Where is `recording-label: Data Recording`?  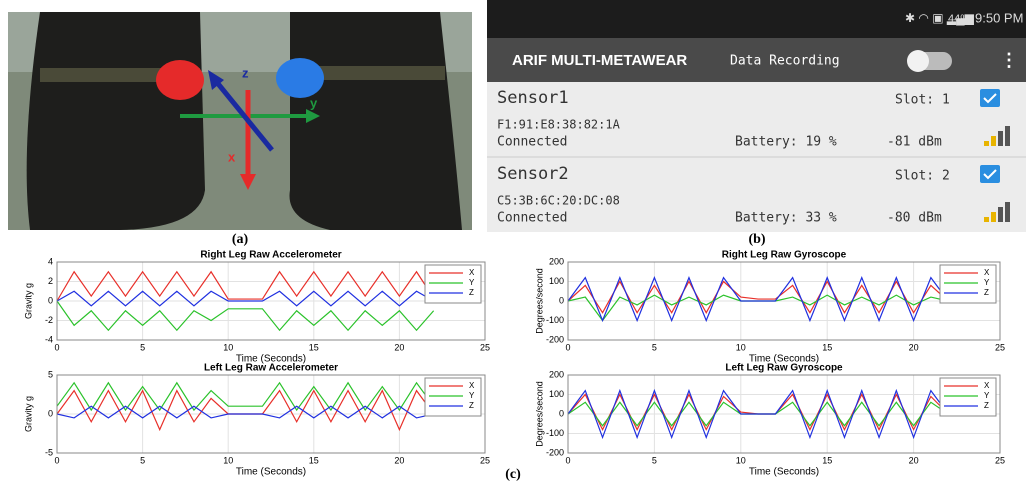 recording-label: Data Recording is located at coordinates (785, 61).